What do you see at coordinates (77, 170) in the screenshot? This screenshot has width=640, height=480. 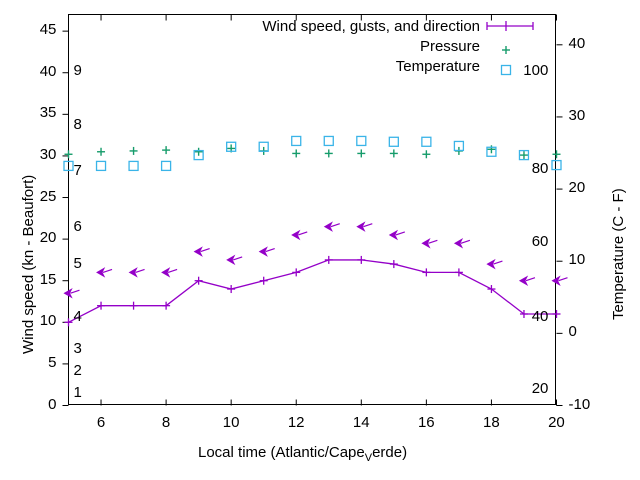 I see `beaufort-label-7: 7` at bounding box center [77, 170].